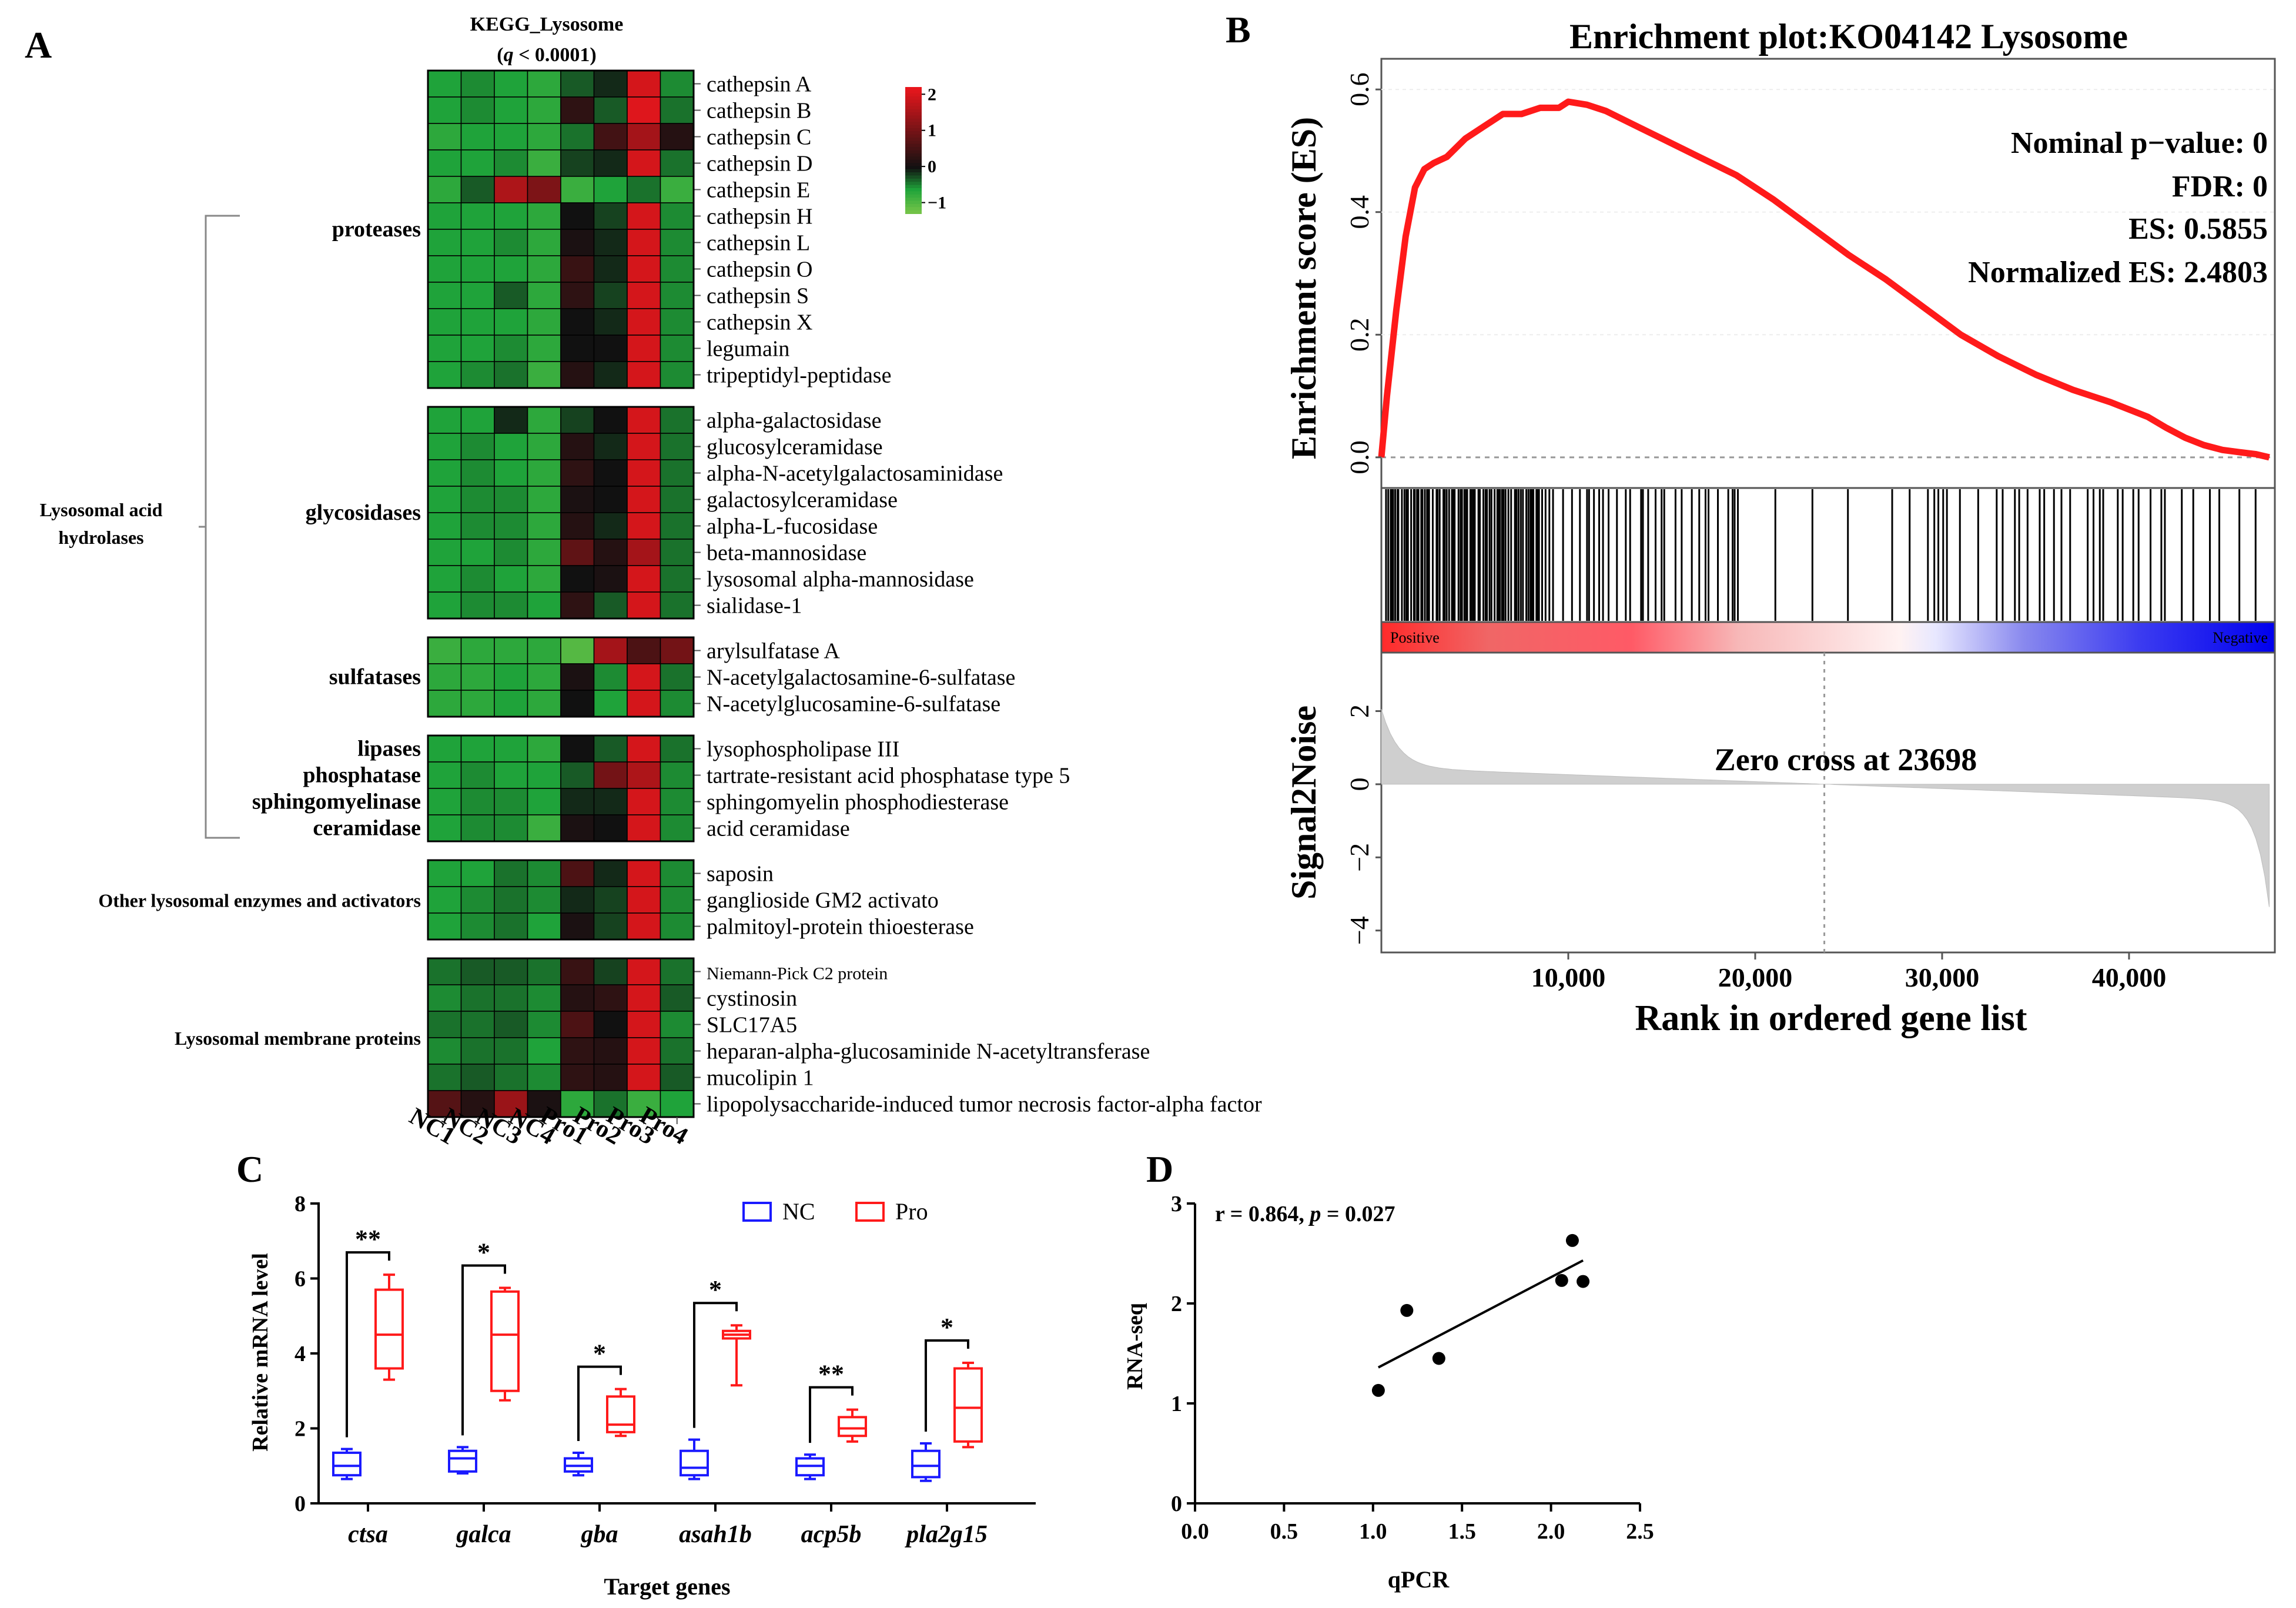 The width and height of the screenshot is (2296, 1608). I want to click on gene-label: cathepsin E, so click(758, 191).